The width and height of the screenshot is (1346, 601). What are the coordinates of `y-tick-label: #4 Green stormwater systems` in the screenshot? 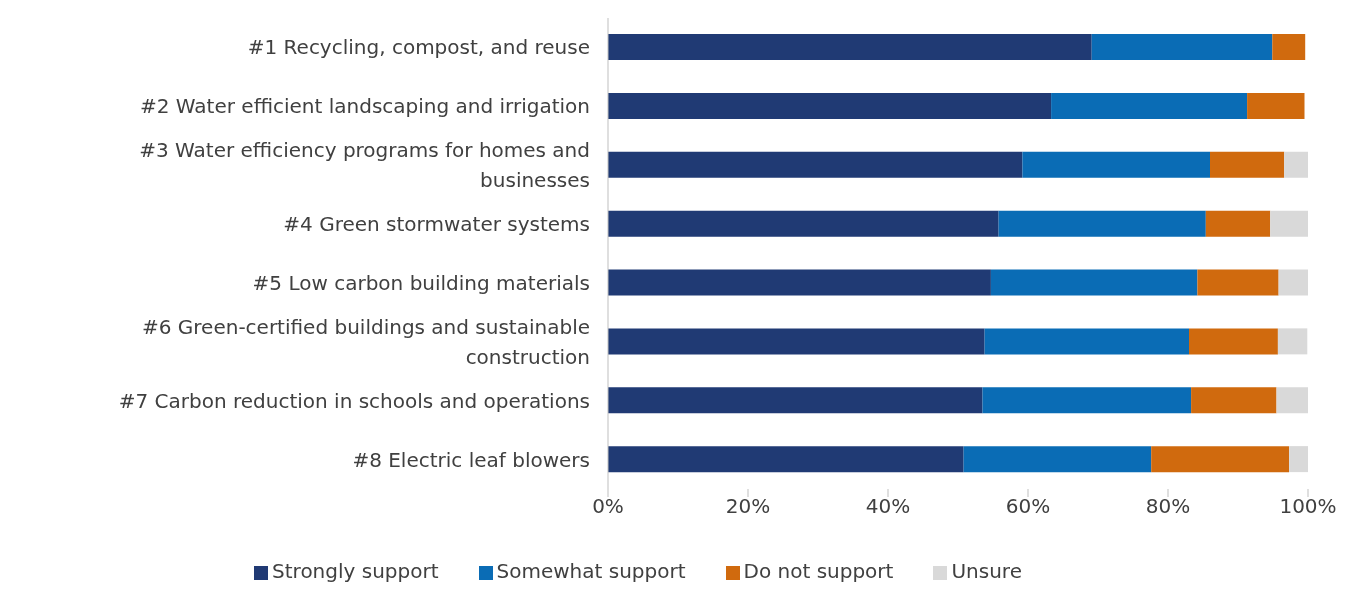 It's located at (436, 224).